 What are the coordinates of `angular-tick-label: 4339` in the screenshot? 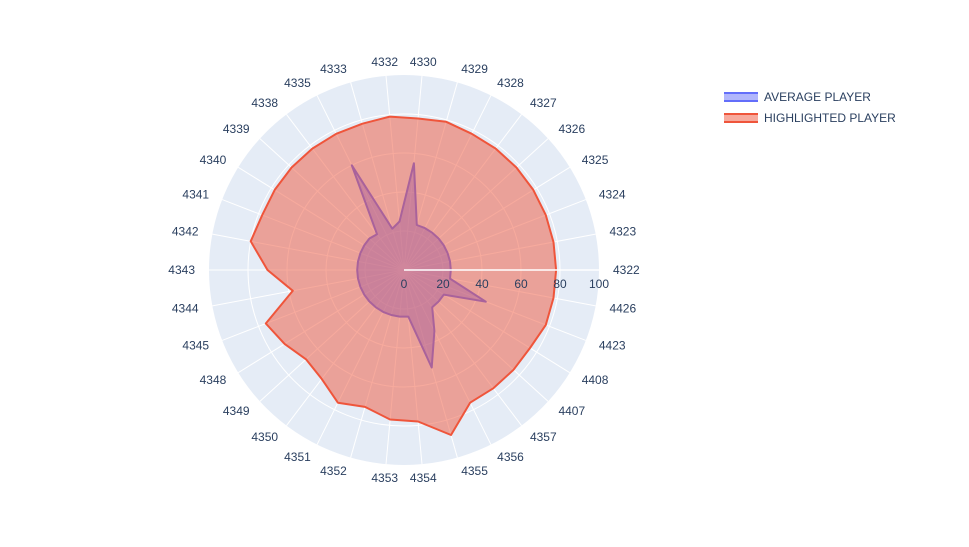 It's located at (236, 129).